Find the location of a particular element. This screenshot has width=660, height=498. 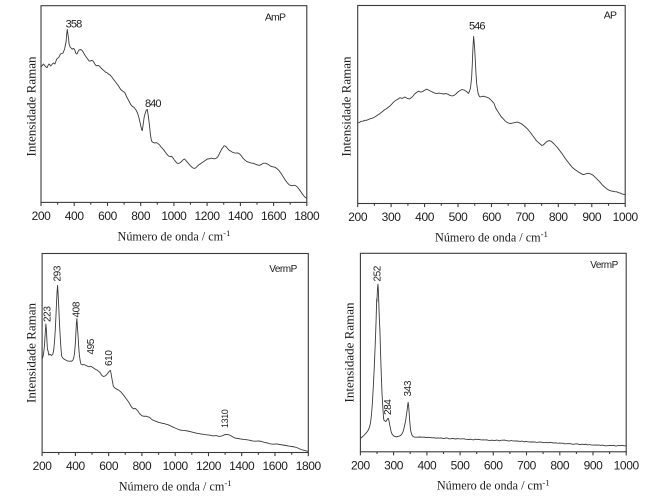

svg-text: 223 is located at coordinates (48, 314).